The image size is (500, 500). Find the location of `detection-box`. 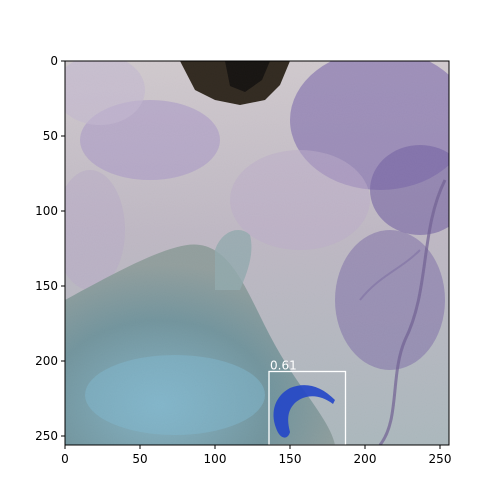

detection-box is located at coordinates (307, 407).